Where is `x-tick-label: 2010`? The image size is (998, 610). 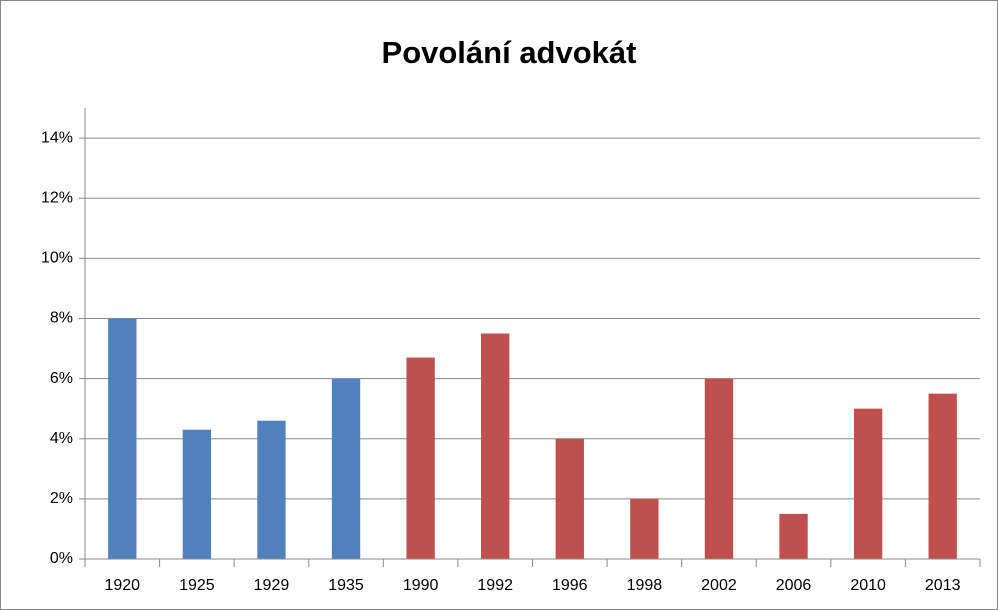
x-tick-label: 2010 is located at coordinates (868, 585).